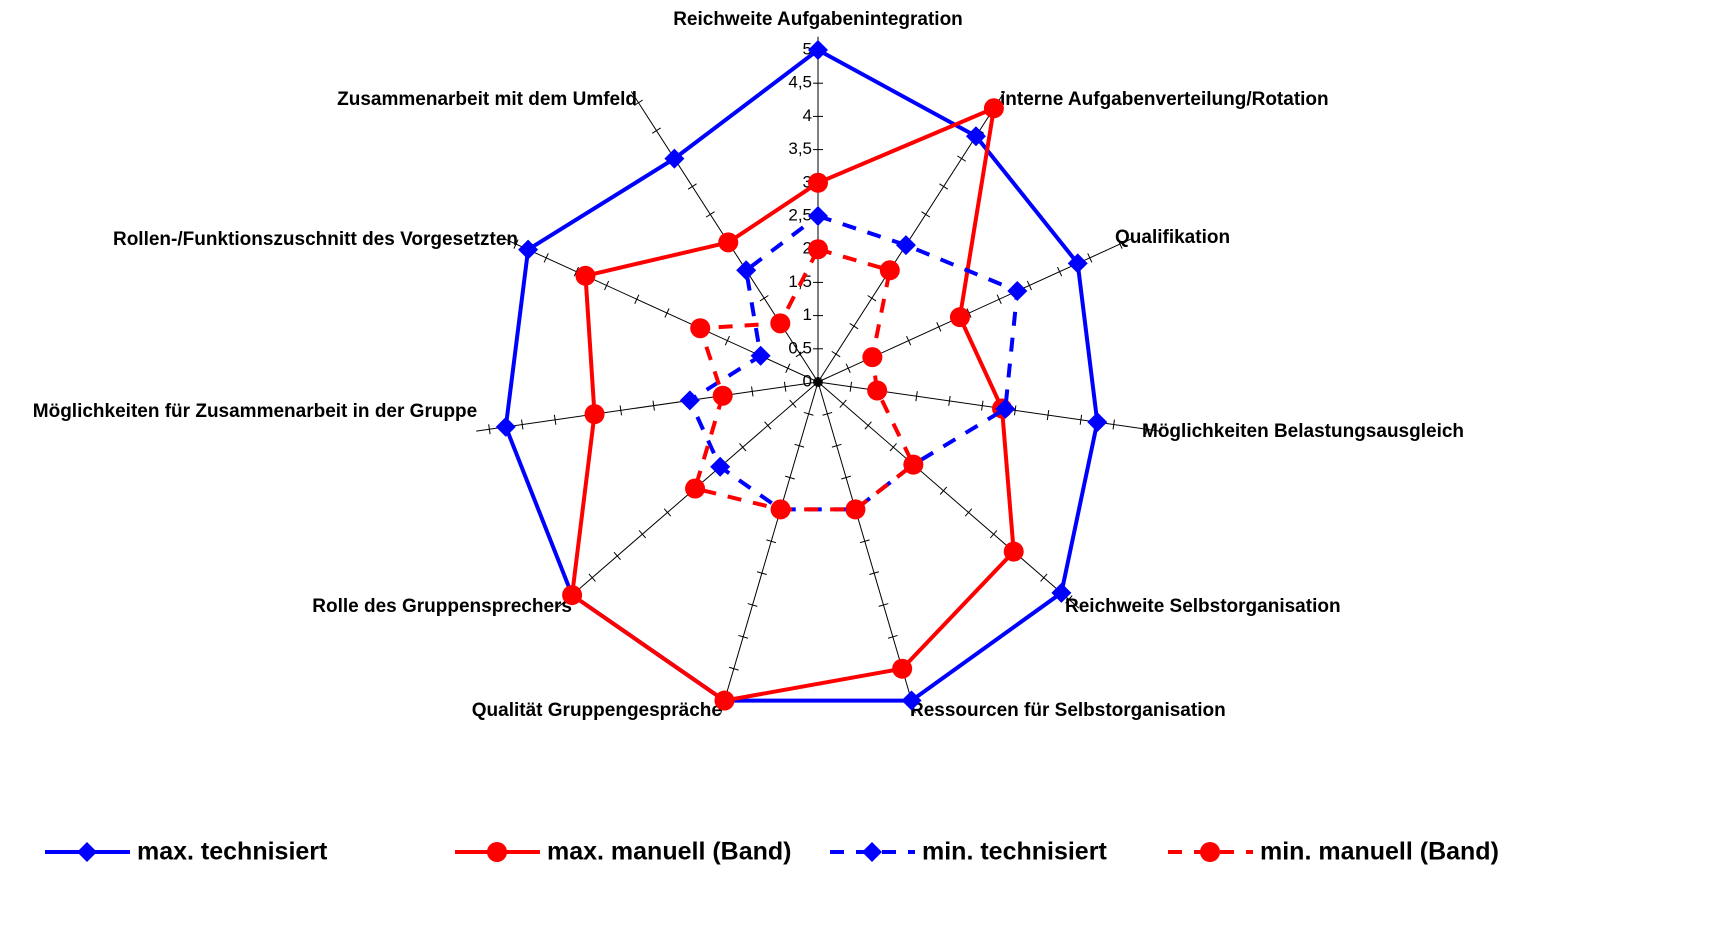 This screenshot has height=943, width=1710. I want to click on category-label: Rolle des Gruppensprechers, so click(442, 606).